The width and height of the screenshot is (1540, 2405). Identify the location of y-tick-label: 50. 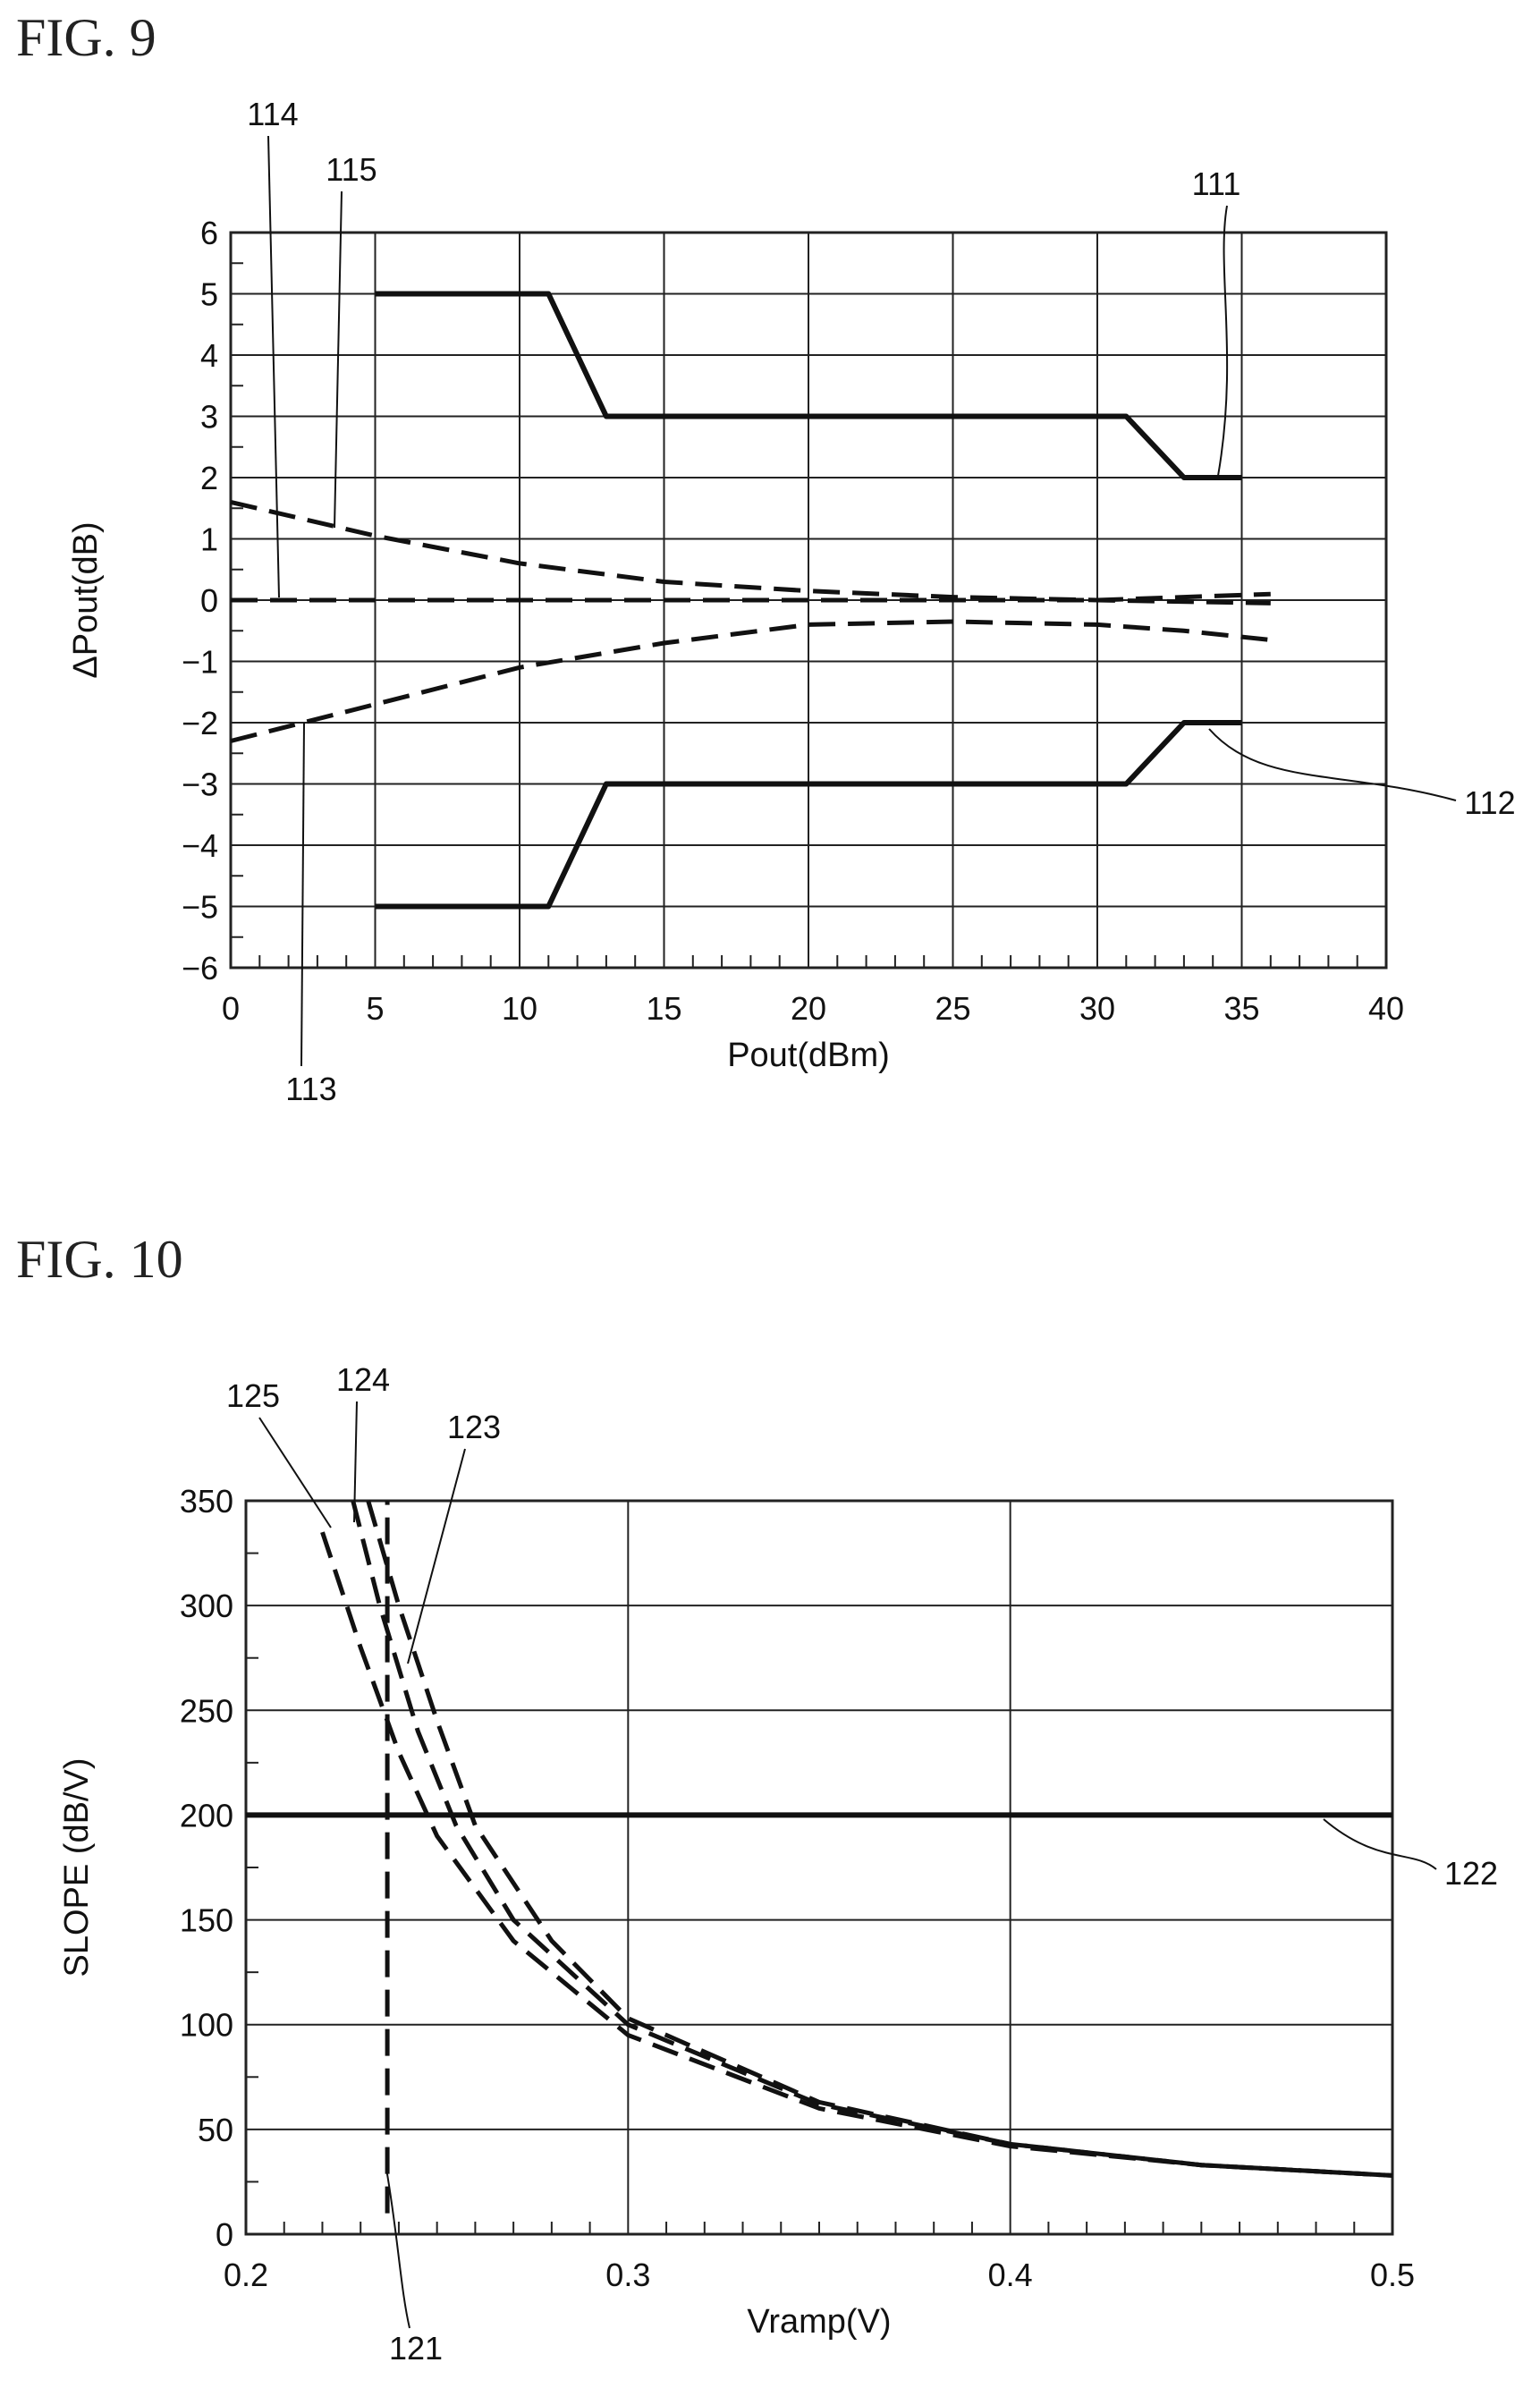
(215, 2130).